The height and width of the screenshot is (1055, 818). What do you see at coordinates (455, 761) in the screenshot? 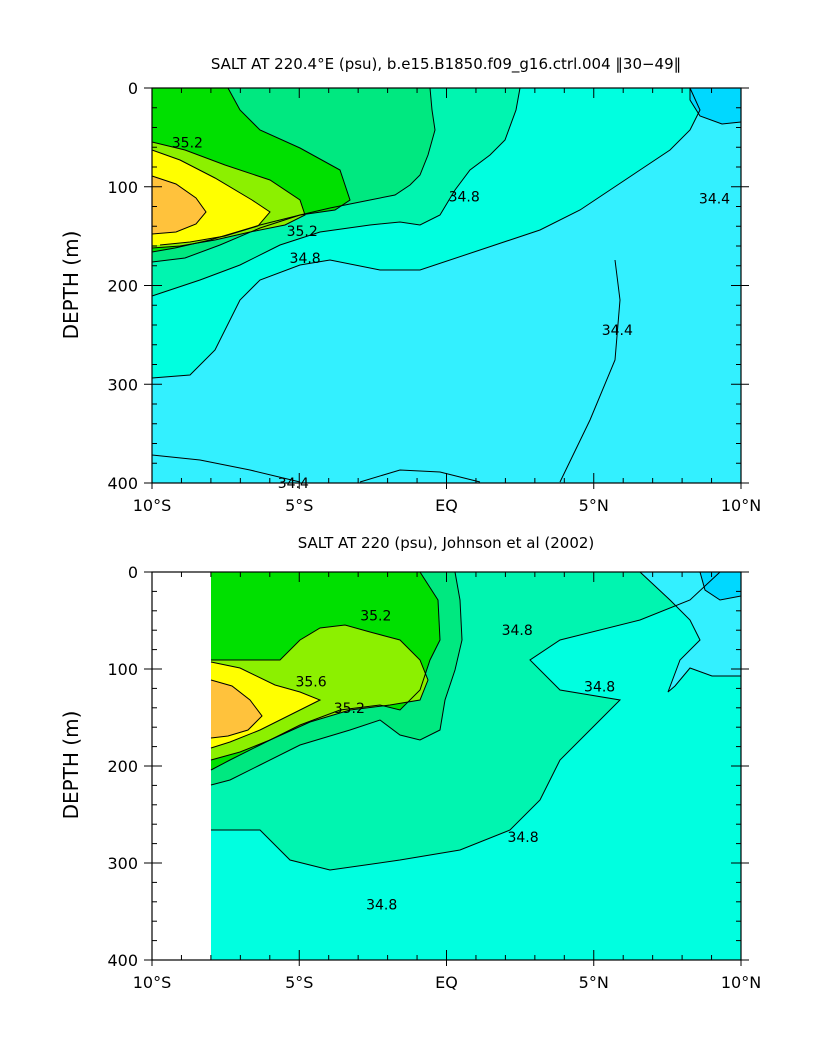
I see `contour-labels: 35.2 35.6 35.2 34.8 34.8 34.8 34.8` at bounding box center [455, 761].